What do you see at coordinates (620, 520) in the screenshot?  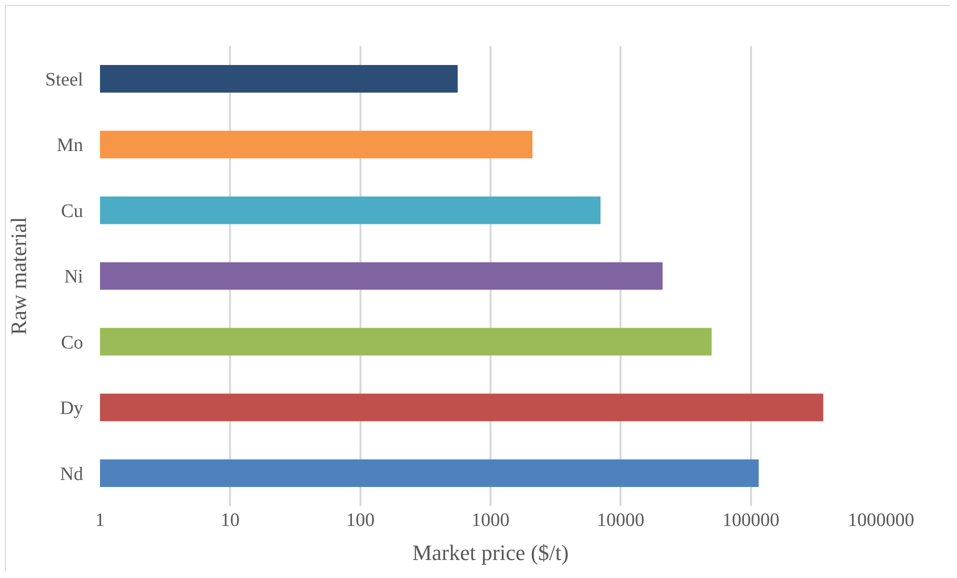 I see `x-tick-label: 10000` at bounding box center [620, 520].